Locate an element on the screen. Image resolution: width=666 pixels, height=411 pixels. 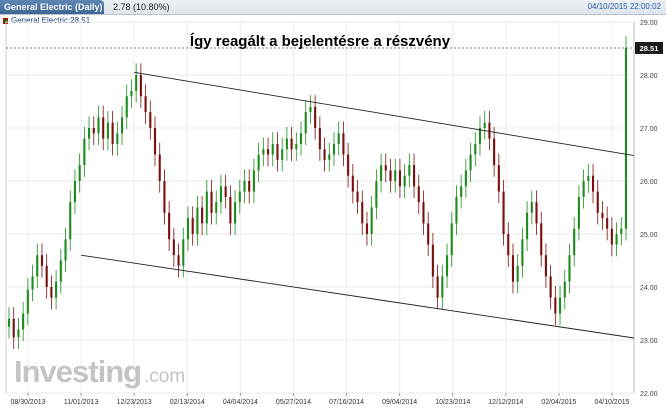
x-tick-label: 12/23/2013 is located at coordinates (134, 402).